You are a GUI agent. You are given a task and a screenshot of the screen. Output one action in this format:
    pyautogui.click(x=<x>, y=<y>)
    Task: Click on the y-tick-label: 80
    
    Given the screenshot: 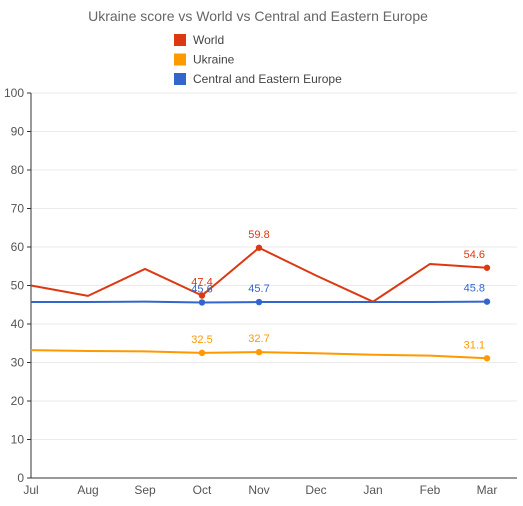 What is the action you would take?
    pyautogui.click(x=18, y=170)
    